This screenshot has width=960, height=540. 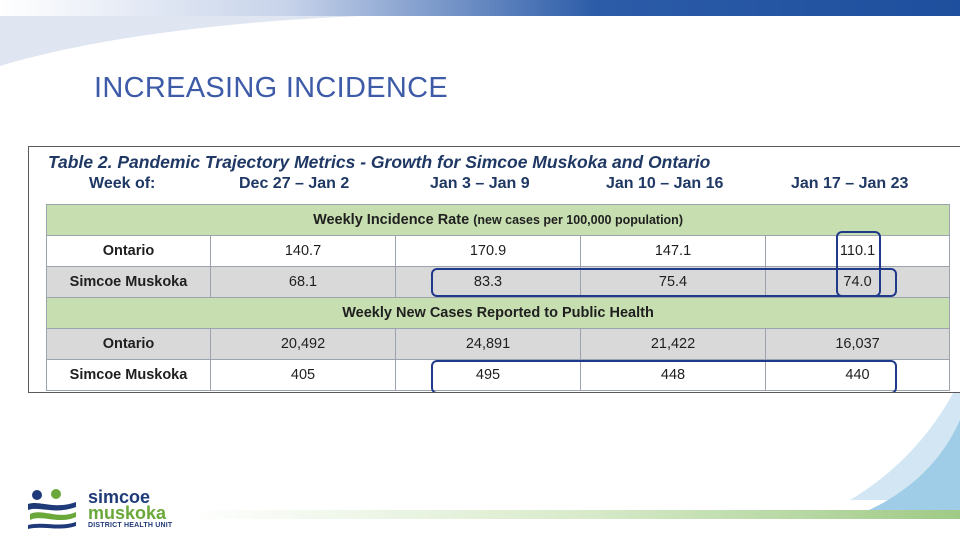 What do you see at coordinates (303, 375) in the screenshot?
I see `table-cell: 405` at bounding box center [303, 375].